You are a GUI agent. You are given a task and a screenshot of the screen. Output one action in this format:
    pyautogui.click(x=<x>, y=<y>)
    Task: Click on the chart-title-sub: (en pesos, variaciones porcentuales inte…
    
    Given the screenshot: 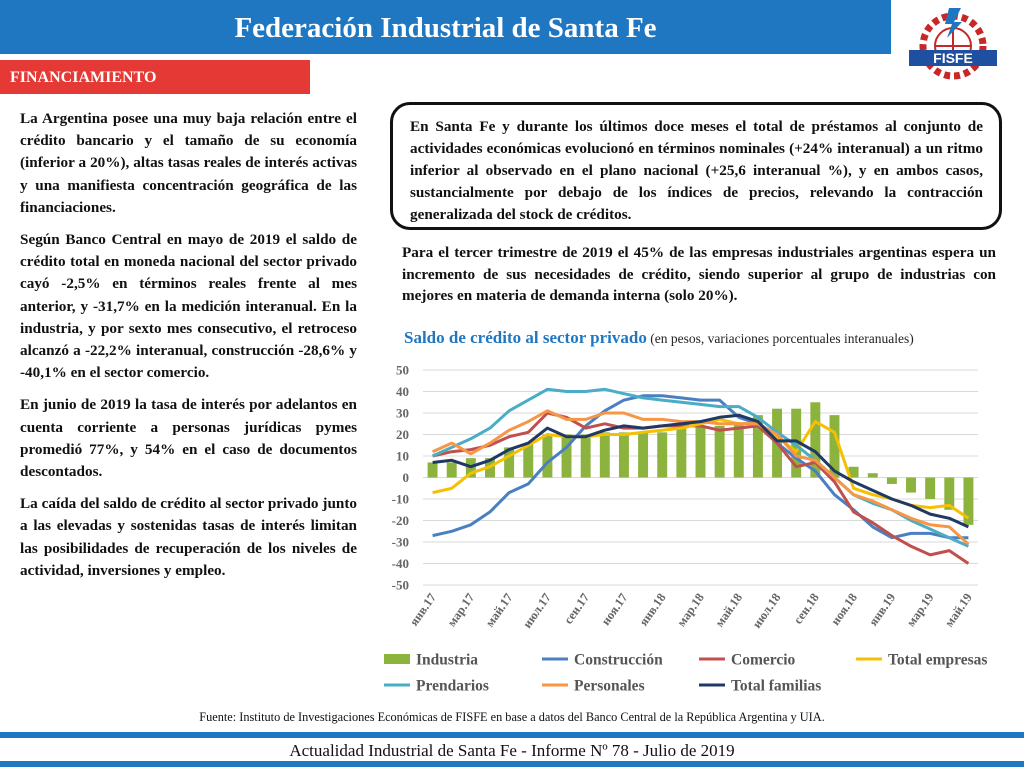 What is the action you would take?
    pyautogui.click(x=780, y=338)
    